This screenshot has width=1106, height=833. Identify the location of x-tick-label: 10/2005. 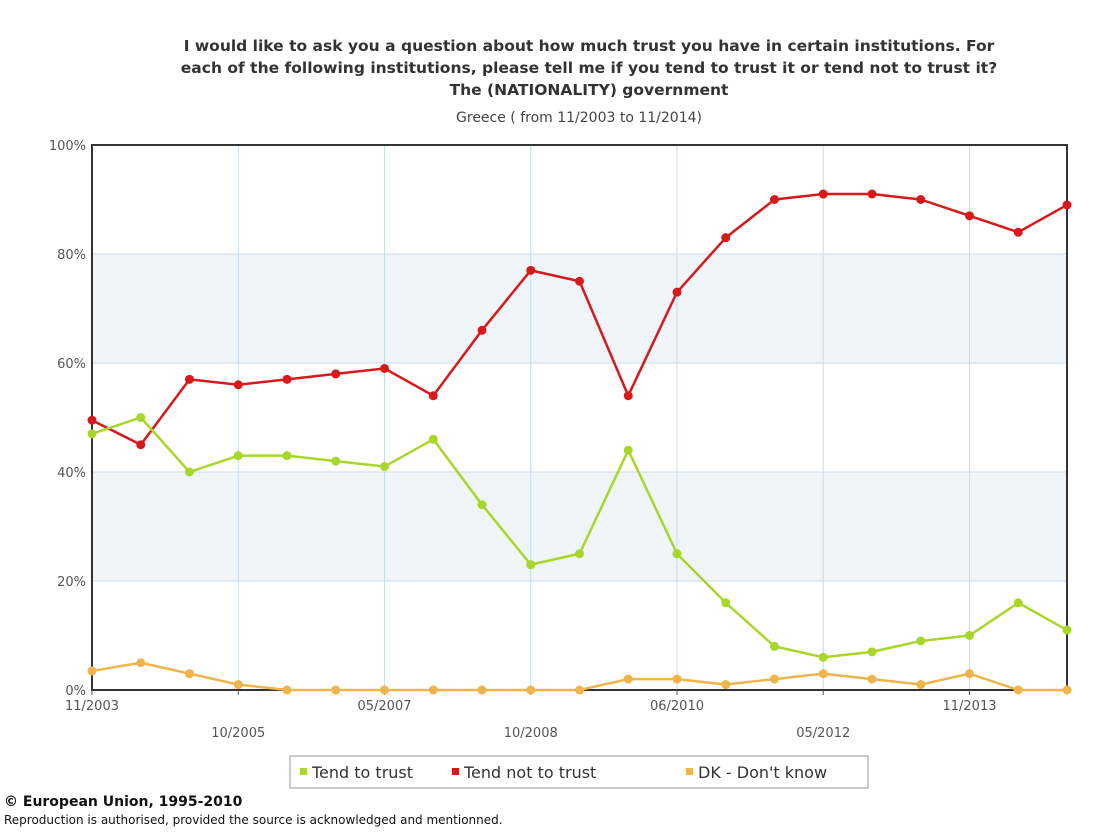
(238, 733).